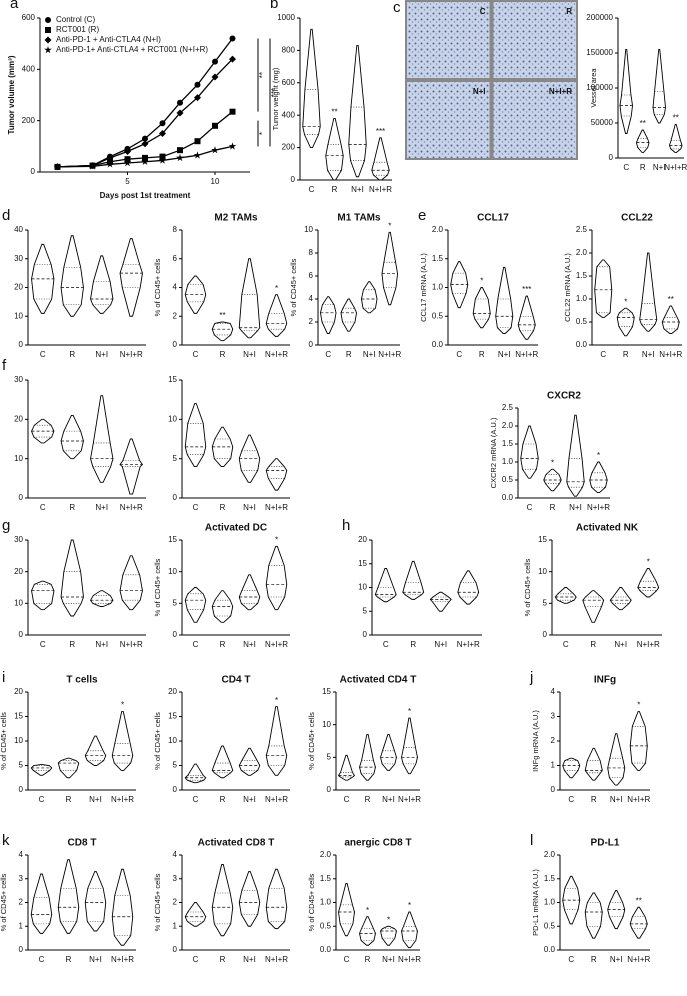 This screenshot has width=687, height=996. Describe the element at coordinates (175, 458) in the screenshot. I see `y-tick-label: 5` at that location.